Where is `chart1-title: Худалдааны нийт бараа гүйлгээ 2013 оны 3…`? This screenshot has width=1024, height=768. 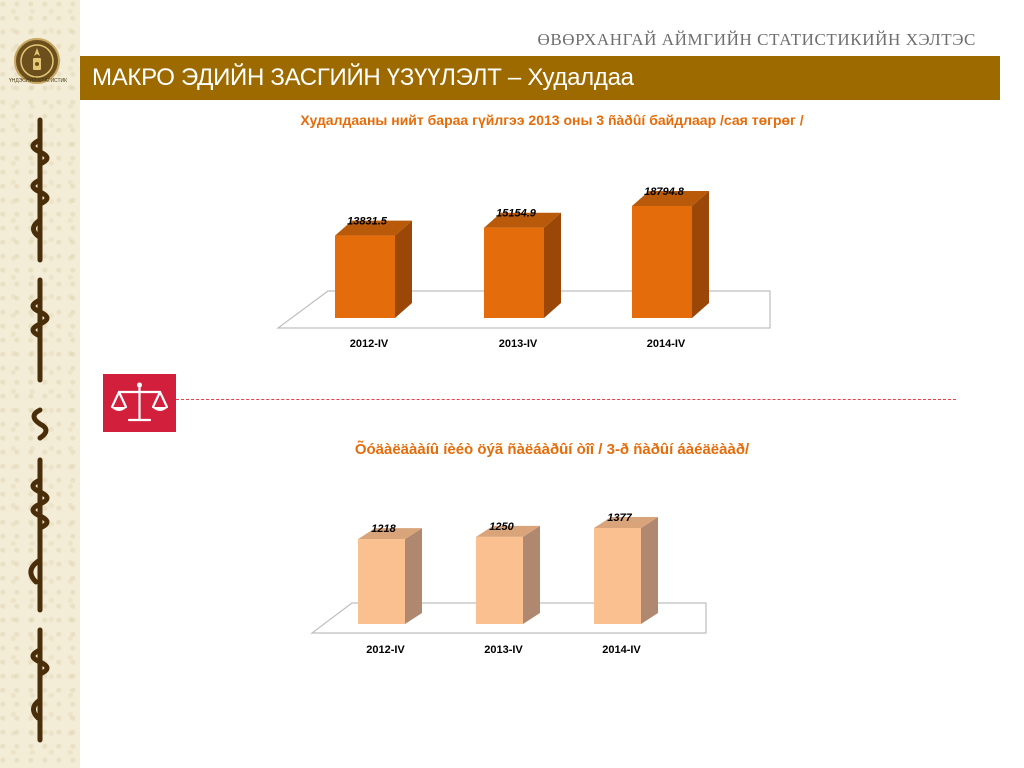 chart1-title: Худалдааны нийт бараа гүйлгээ 2013 оны 3… is located at coordinates (552, 120).